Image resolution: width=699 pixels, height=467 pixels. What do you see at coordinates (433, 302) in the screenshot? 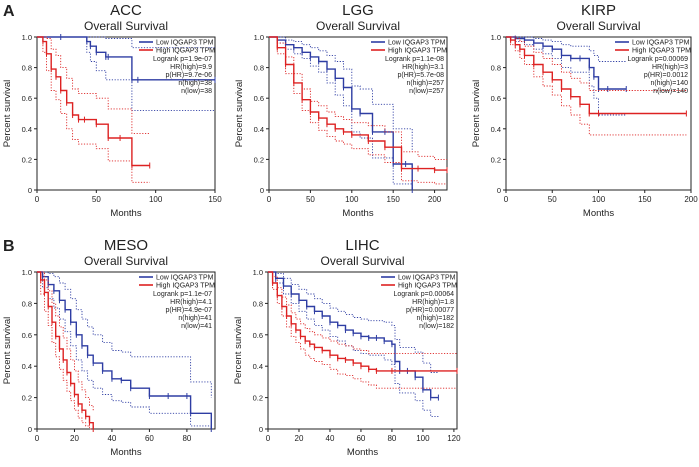
I see `stats-line: HR(high)=1.8` at bounding box center [433, 302].